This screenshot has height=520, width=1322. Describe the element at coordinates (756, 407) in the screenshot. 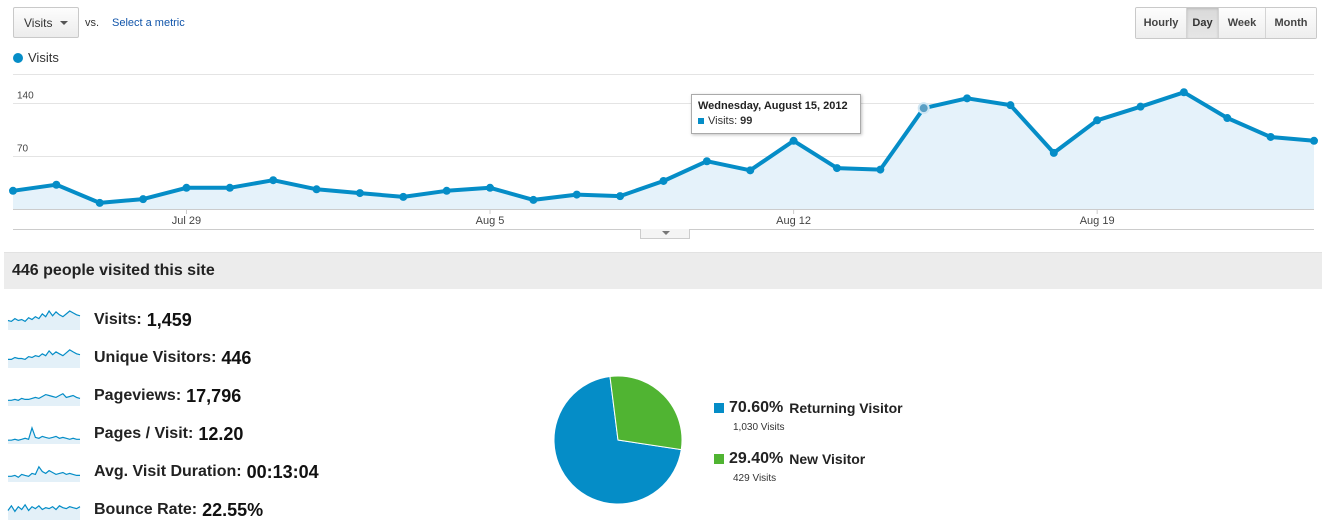

I see `pie-pct: 70.60%` at that location.